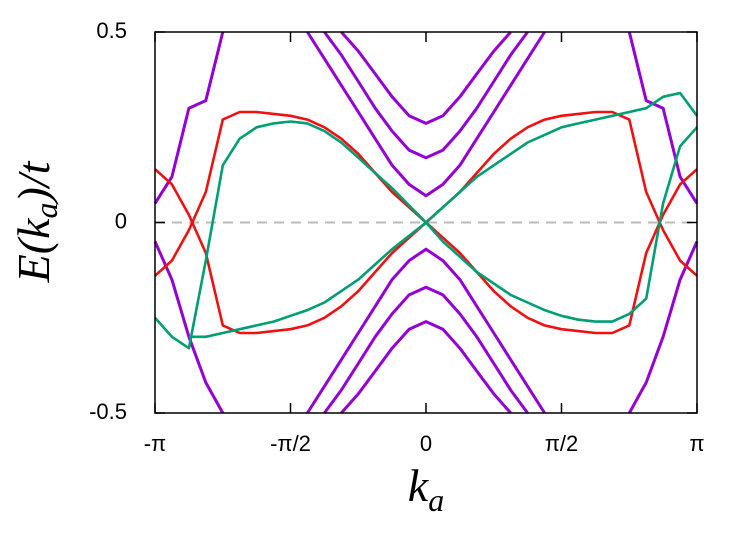 Image resolution: width=750 pixels, height=537 pixels. Describe the element at coordinates (290, 443) in the screenshot. I see `x-tick-label: -π/2` at that location.